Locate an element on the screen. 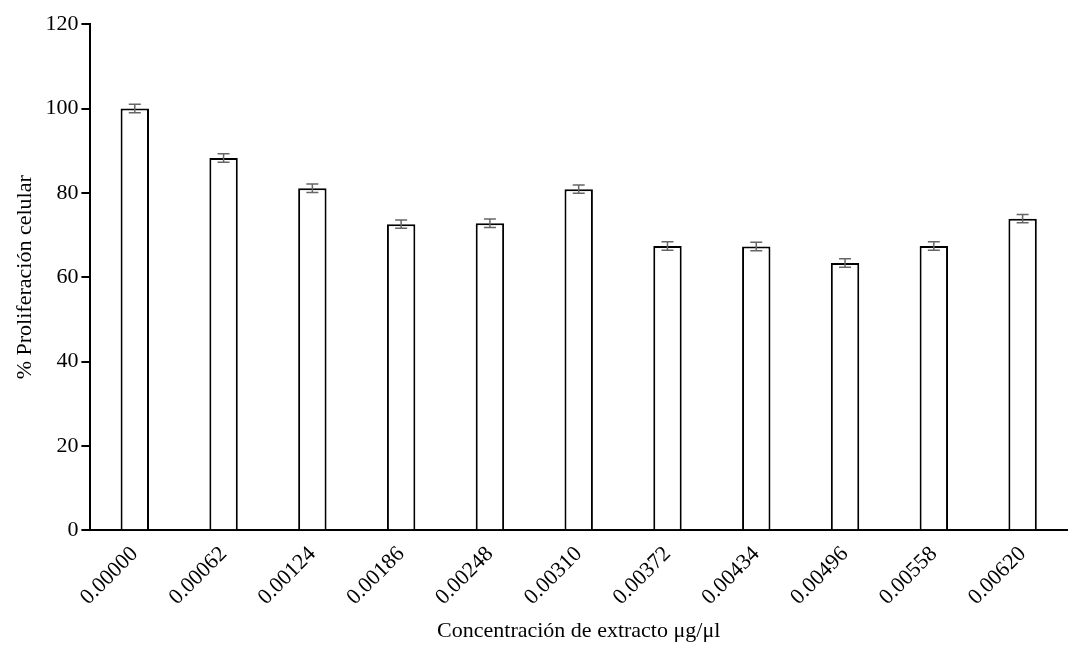 The width and height of the screenshot is (1087, 656). y-tick-label: 0 is located at coordinates (73, 529).